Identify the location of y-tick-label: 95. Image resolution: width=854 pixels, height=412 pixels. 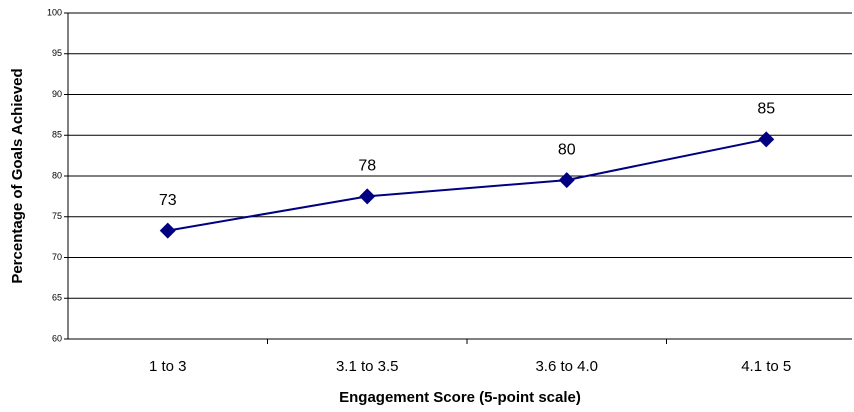
(57, 53).